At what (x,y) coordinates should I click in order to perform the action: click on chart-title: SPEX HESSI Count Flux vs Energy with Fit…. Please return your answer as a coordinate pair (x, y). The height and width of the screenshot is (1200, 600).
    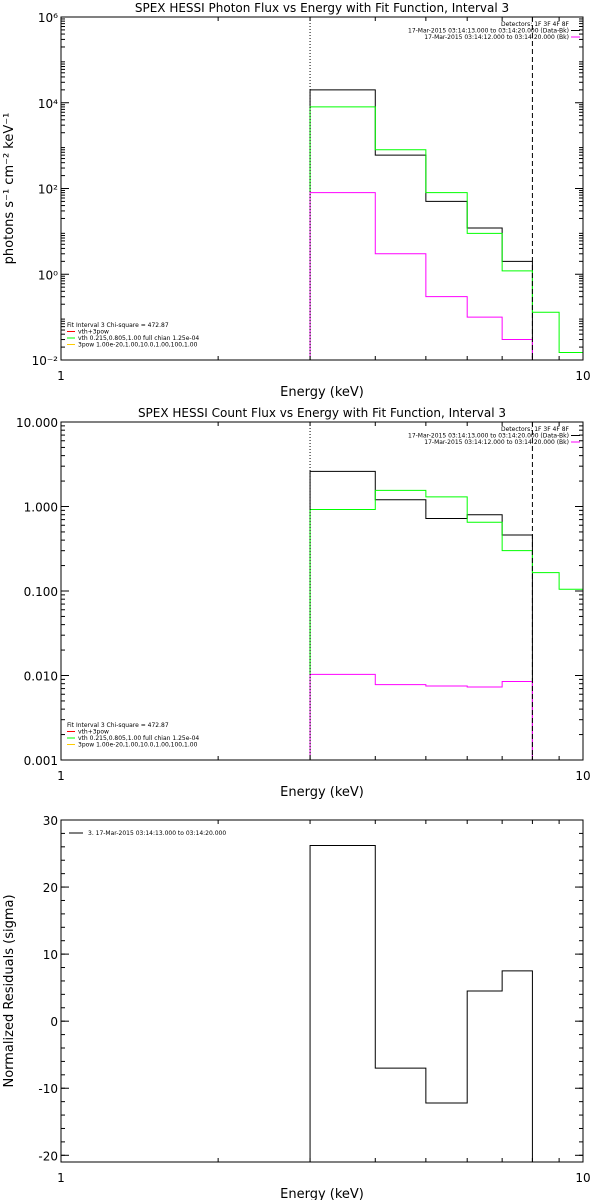
    Looking at the image, I should click on (322, 413).